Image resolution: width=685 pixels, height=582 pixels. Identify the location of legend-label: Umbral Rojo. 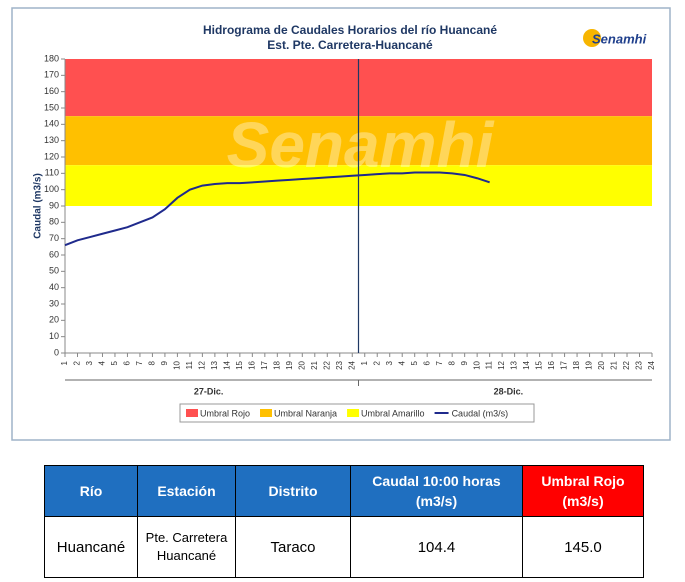
(225, 413).